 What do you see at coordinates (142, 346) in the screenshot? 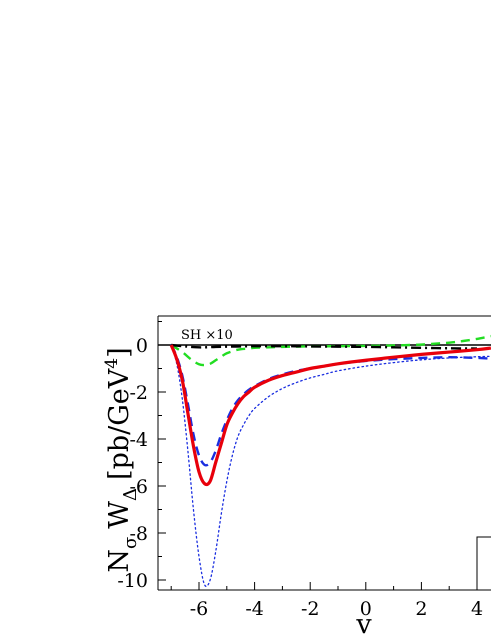
I see `y-tick-label: 0` at bounding box center [142, 346].